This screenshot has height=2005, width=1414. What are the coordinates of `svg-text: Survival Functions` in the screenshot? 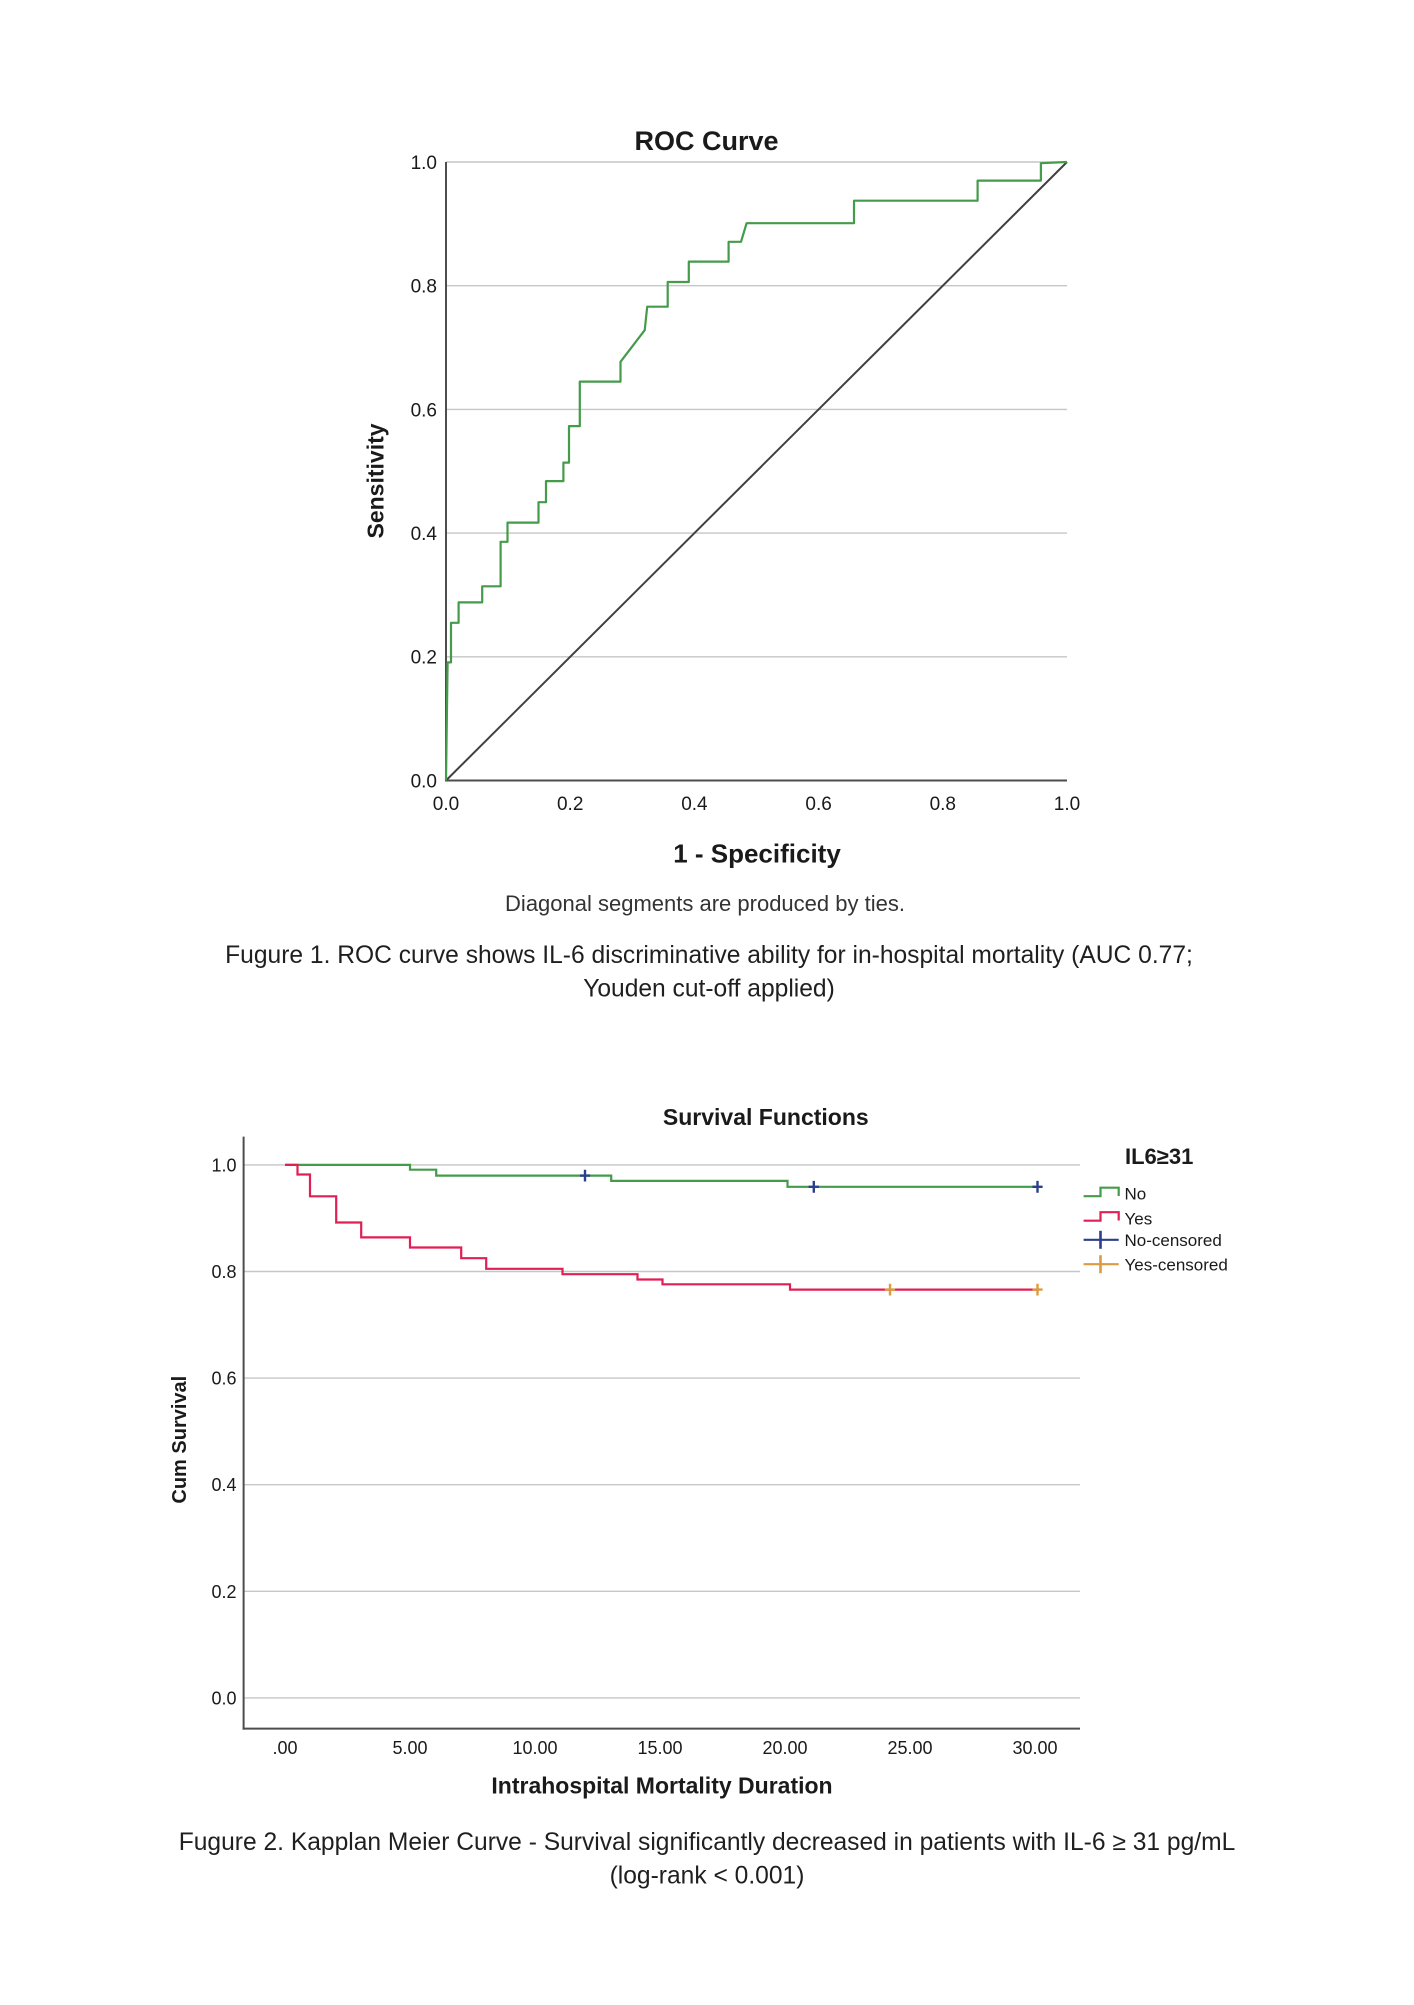 It's located at (766, 1117).